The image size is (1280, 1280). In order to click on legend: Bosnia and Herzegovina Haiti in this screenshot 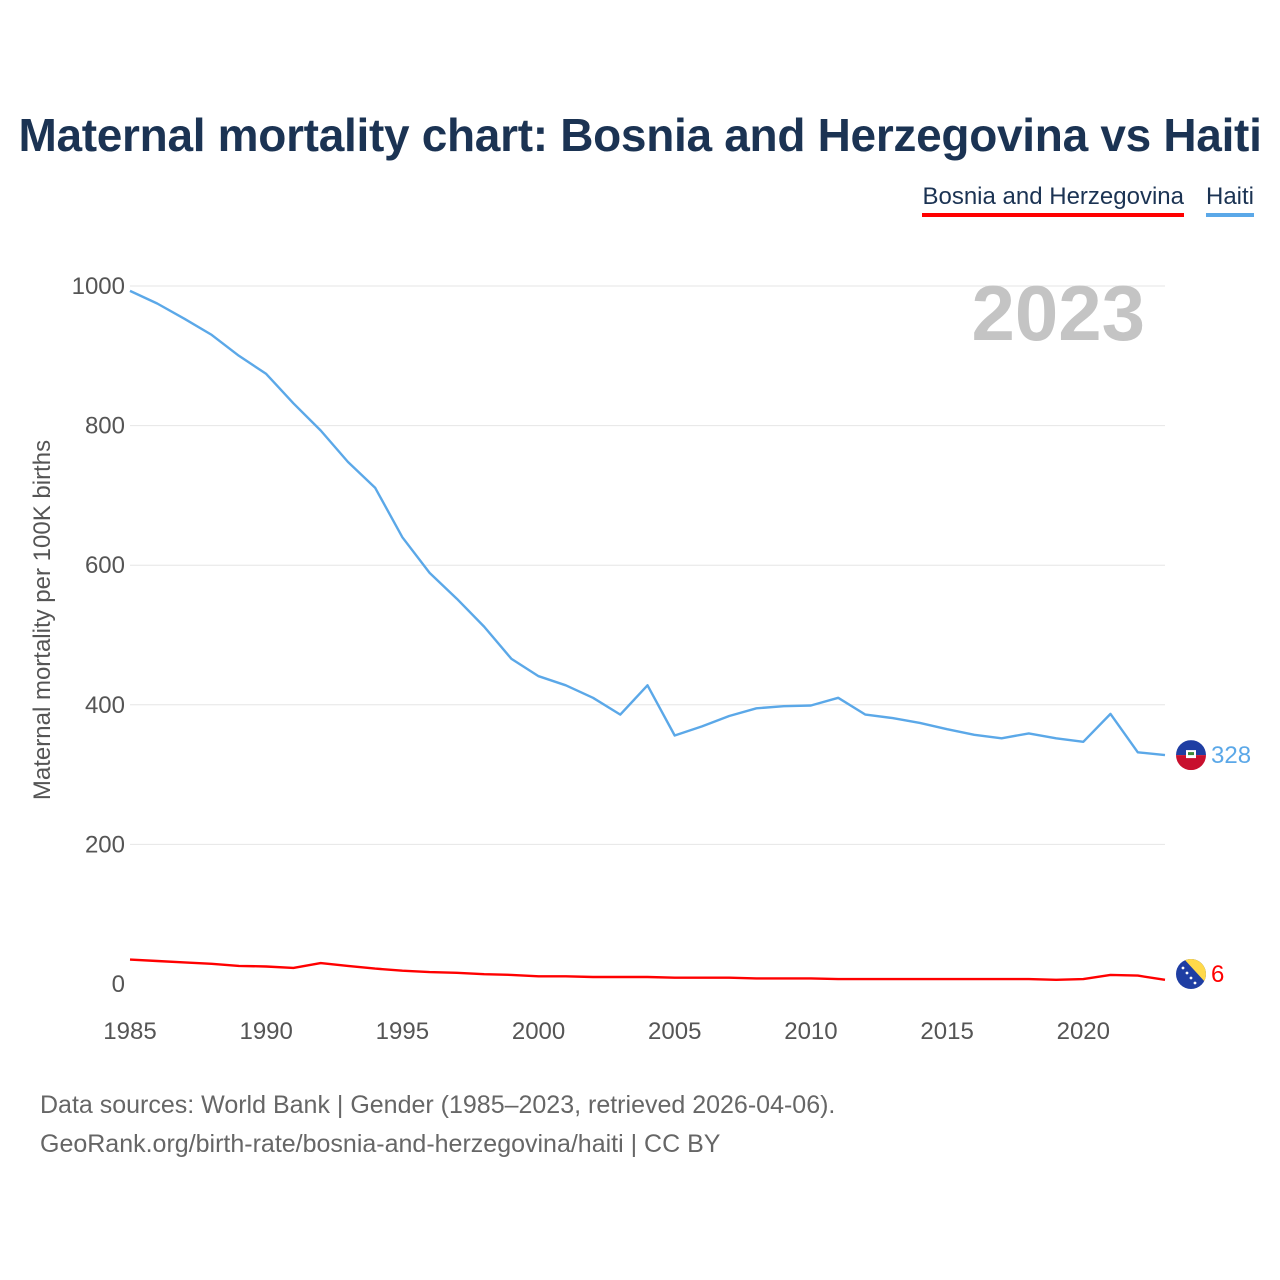, I will do `click(1088, 200)`.